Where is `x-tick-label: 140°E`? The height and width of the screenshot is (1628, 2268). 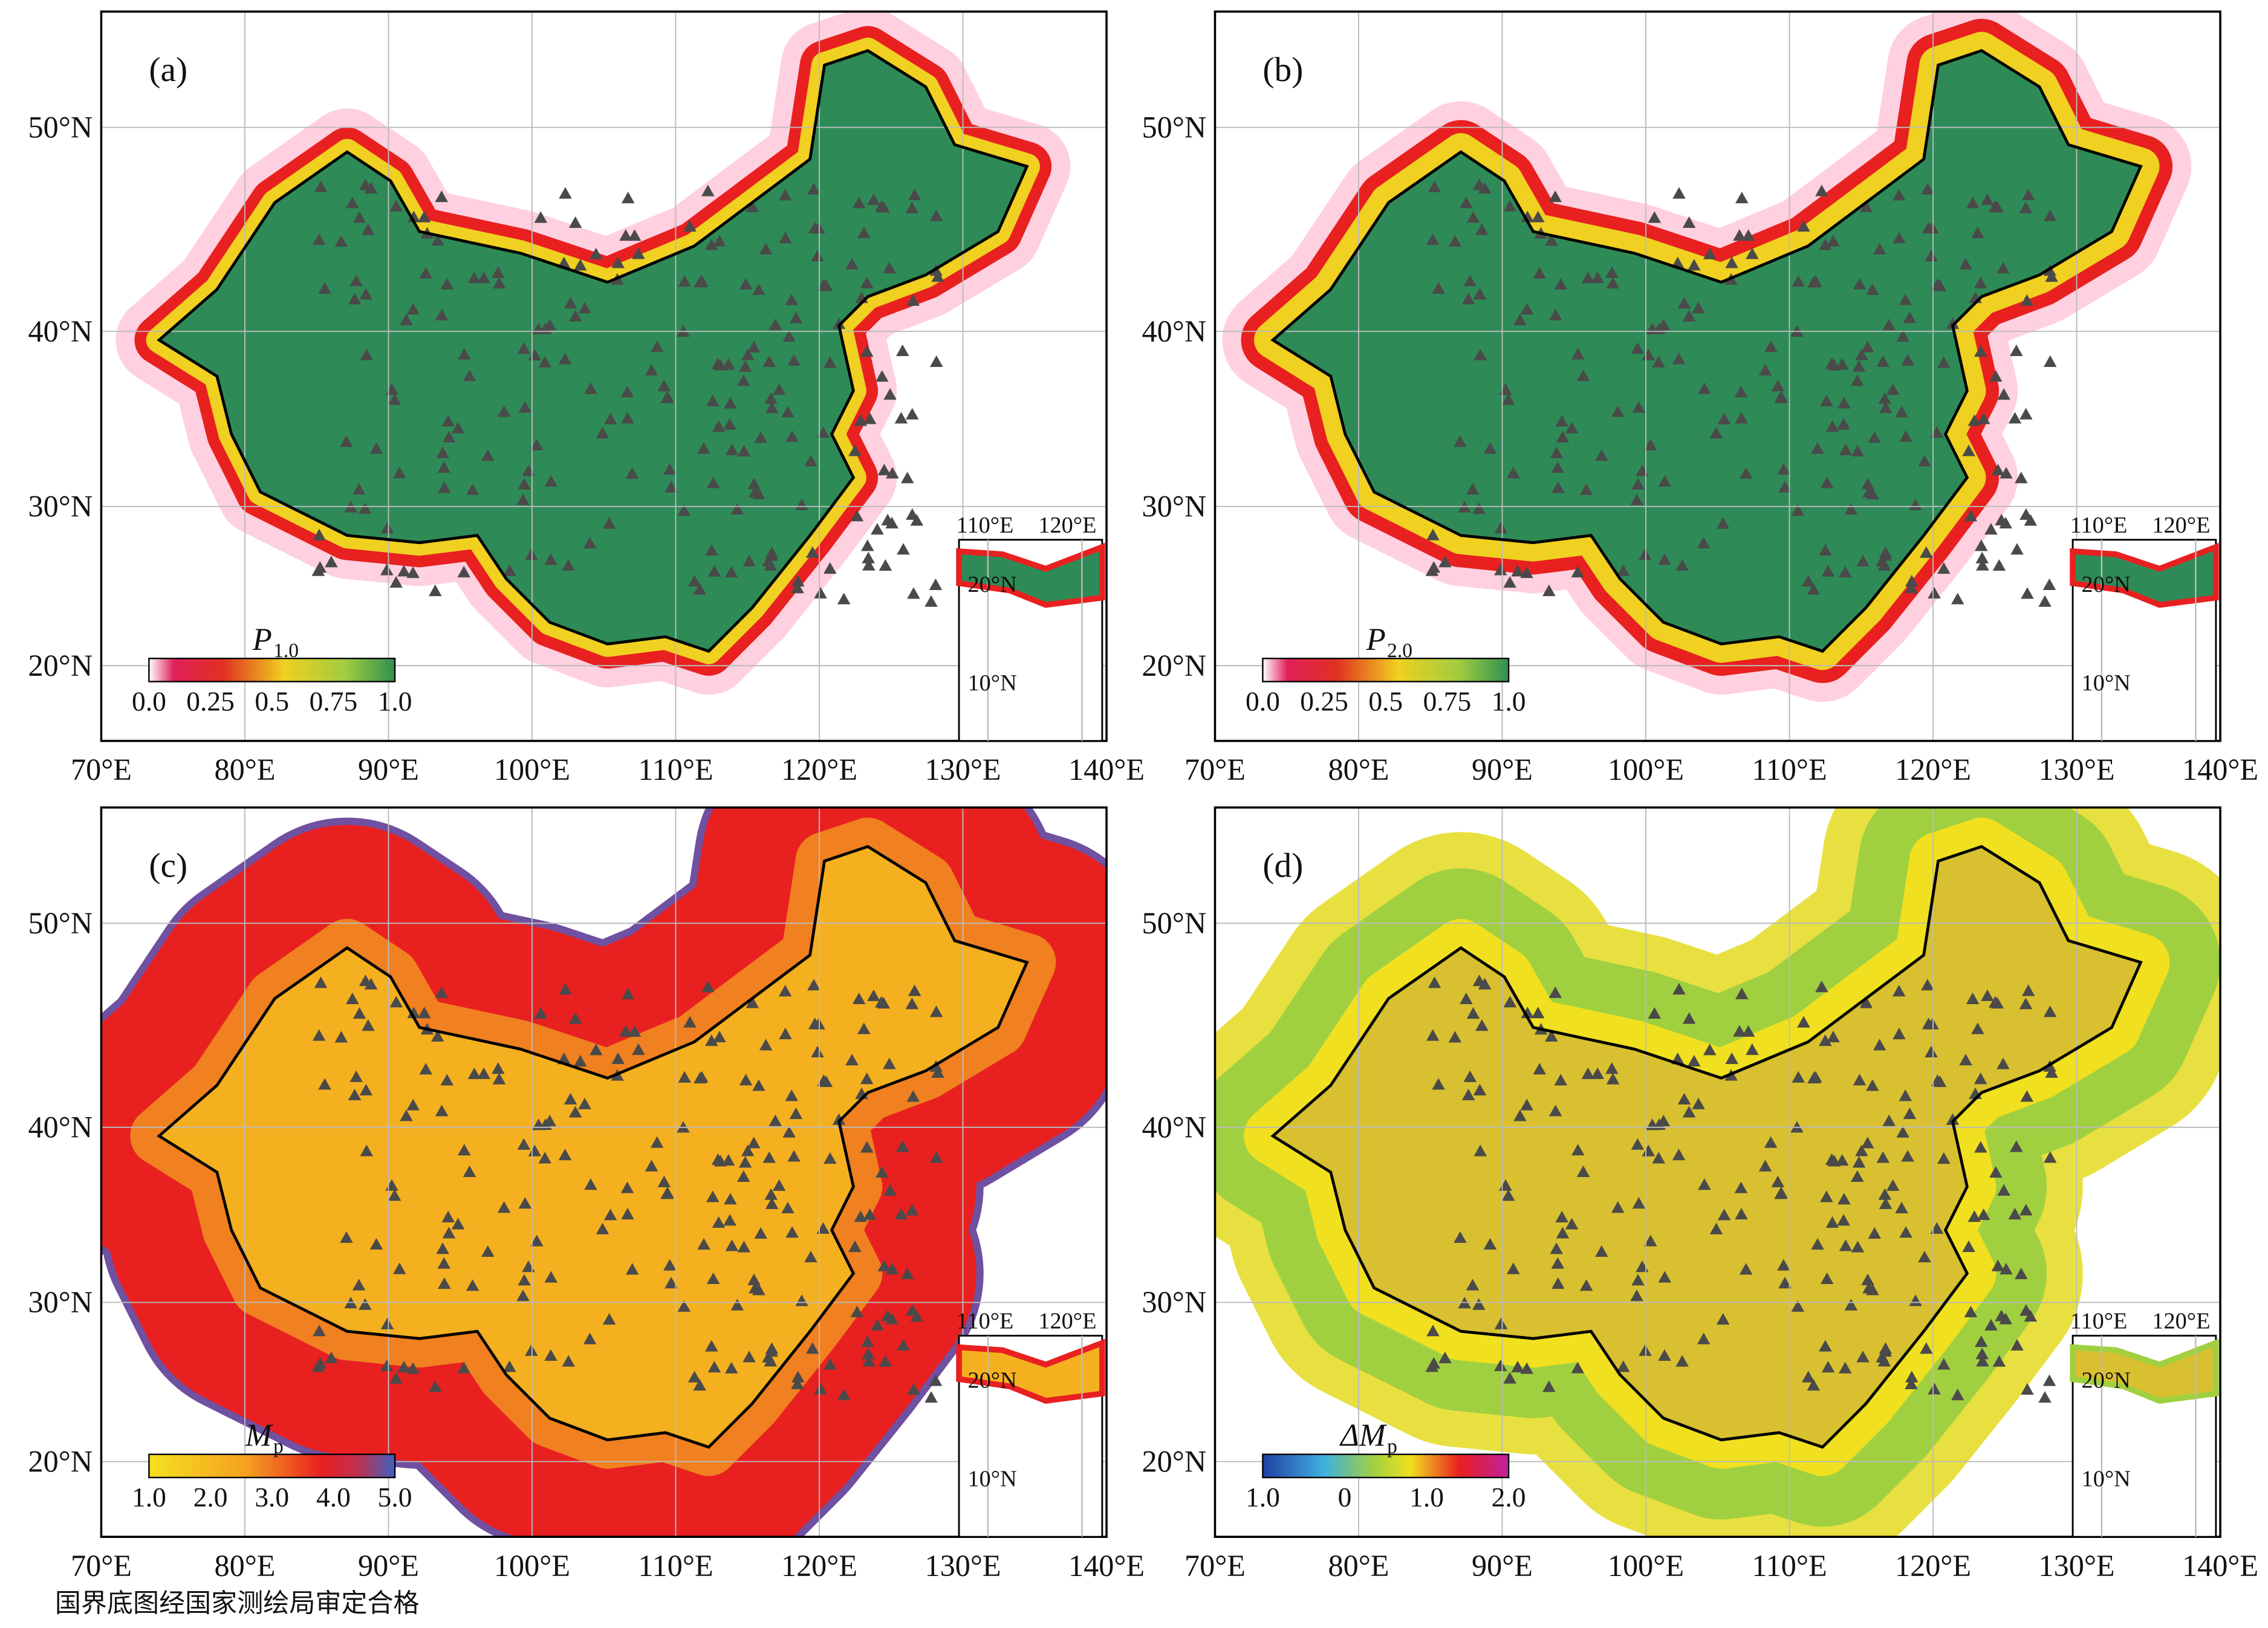
x-tick-label: 140°E is located at coordinates (2220, 1566).